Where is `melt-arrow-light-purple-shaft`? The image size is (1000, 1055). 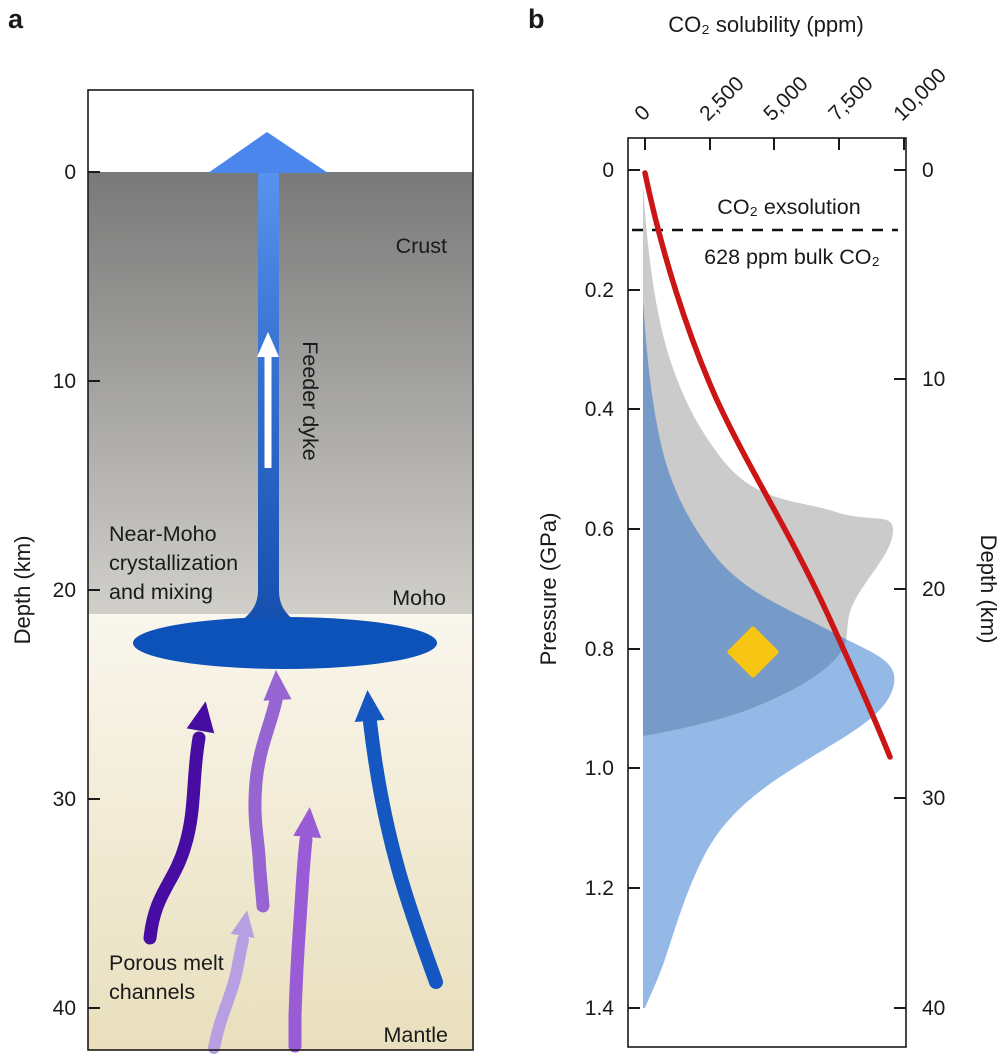 melt-arrow-light-purple-shaft is located at coordinates (228, 994).